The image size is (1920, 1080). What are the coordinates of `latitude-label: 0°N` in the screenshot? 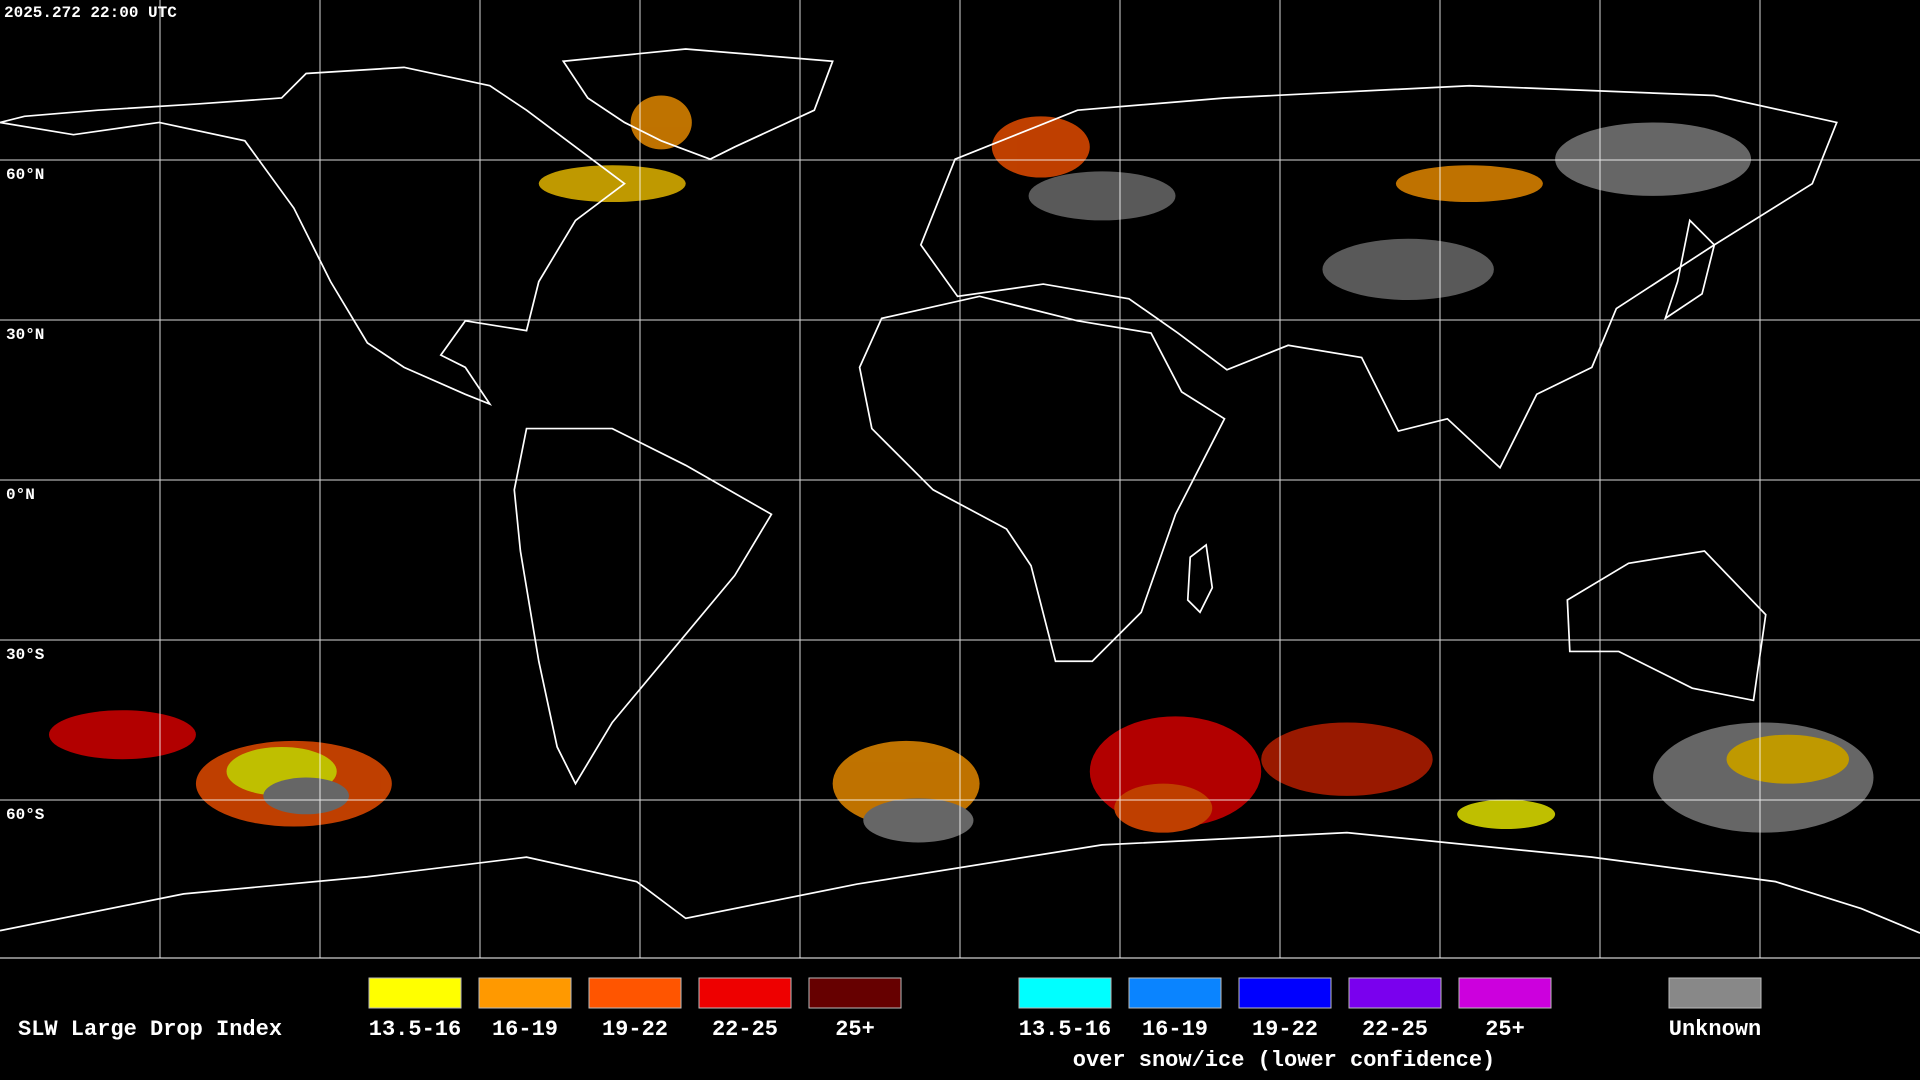 It's located at (20, 495).